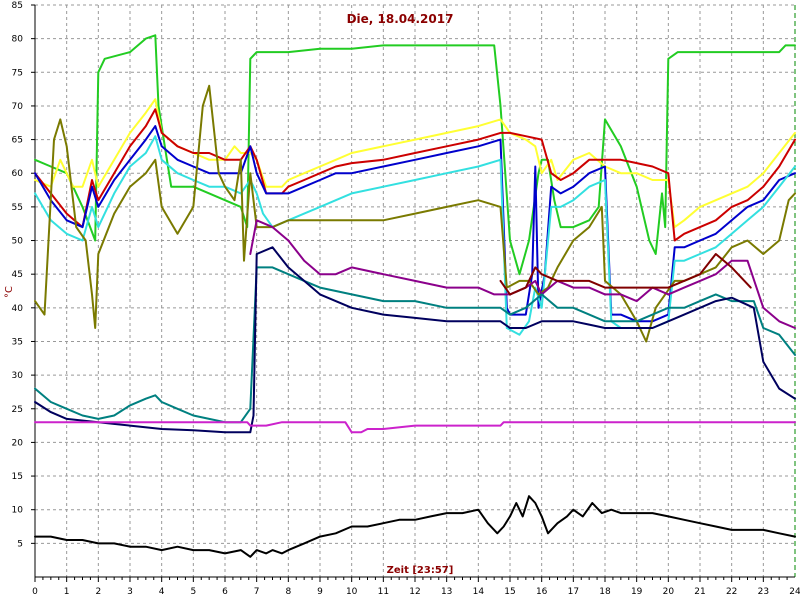  What do you see at coordinates (509, 592) in the screenshot?
I see `x-tick-label: 15` at bounding box center [509, 592].